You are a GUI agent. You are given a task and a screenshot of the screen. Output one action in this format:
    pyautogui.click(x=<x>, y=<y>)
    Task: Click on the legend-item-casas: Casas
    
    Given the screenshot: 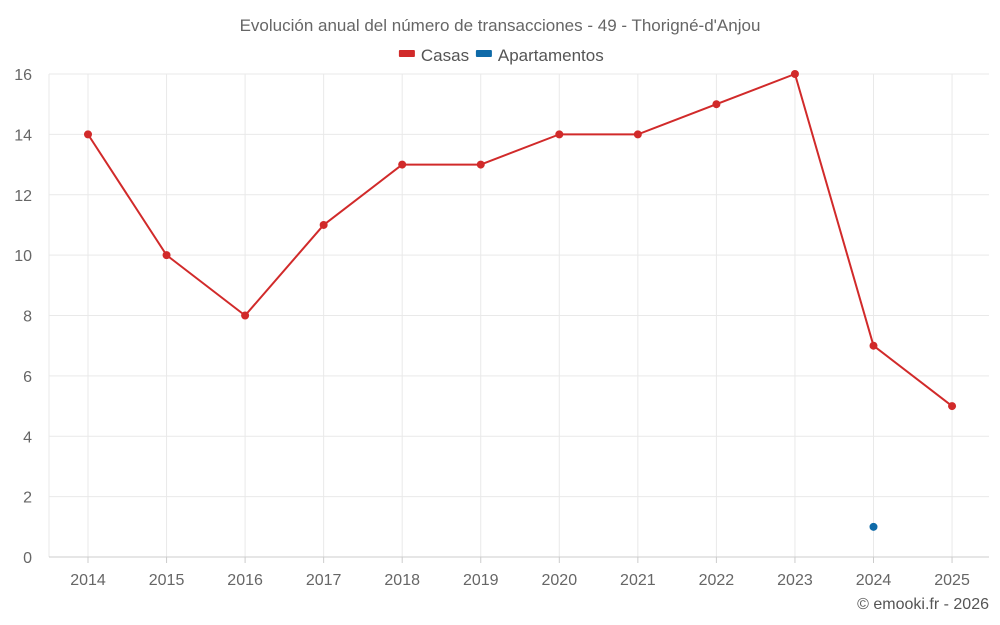 What is the action you would take?
    pyautogui.click(x=433, y=55)
    